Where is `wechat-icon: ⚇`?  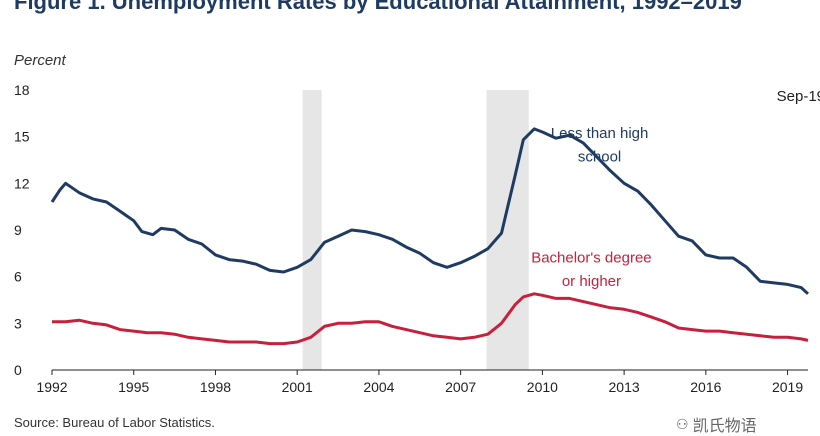
wechat-icon: ⚇ is located at coordinates (682, 423).